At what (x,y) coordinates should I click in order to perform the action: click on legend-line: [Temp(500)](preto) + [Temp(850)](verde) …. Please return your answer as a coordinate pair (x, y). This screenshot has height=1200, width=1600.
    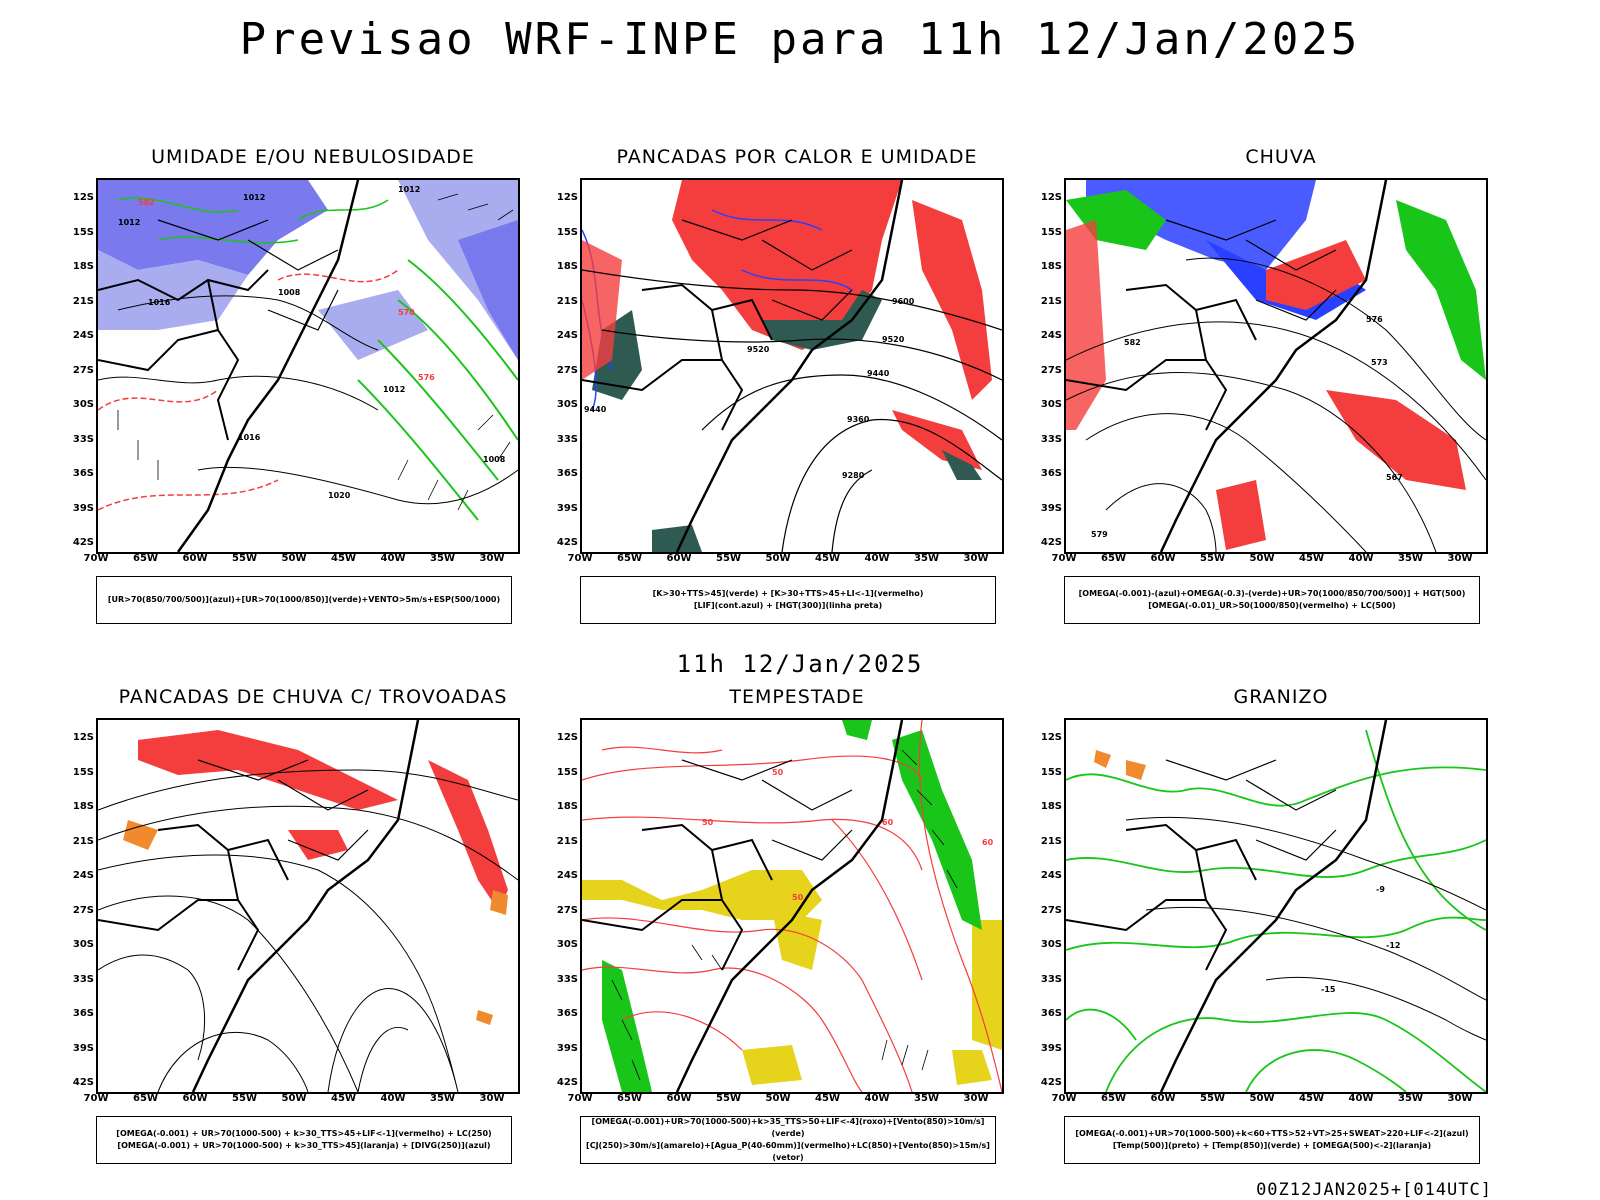
    Looking at the image, I should click on (1272, 1145).